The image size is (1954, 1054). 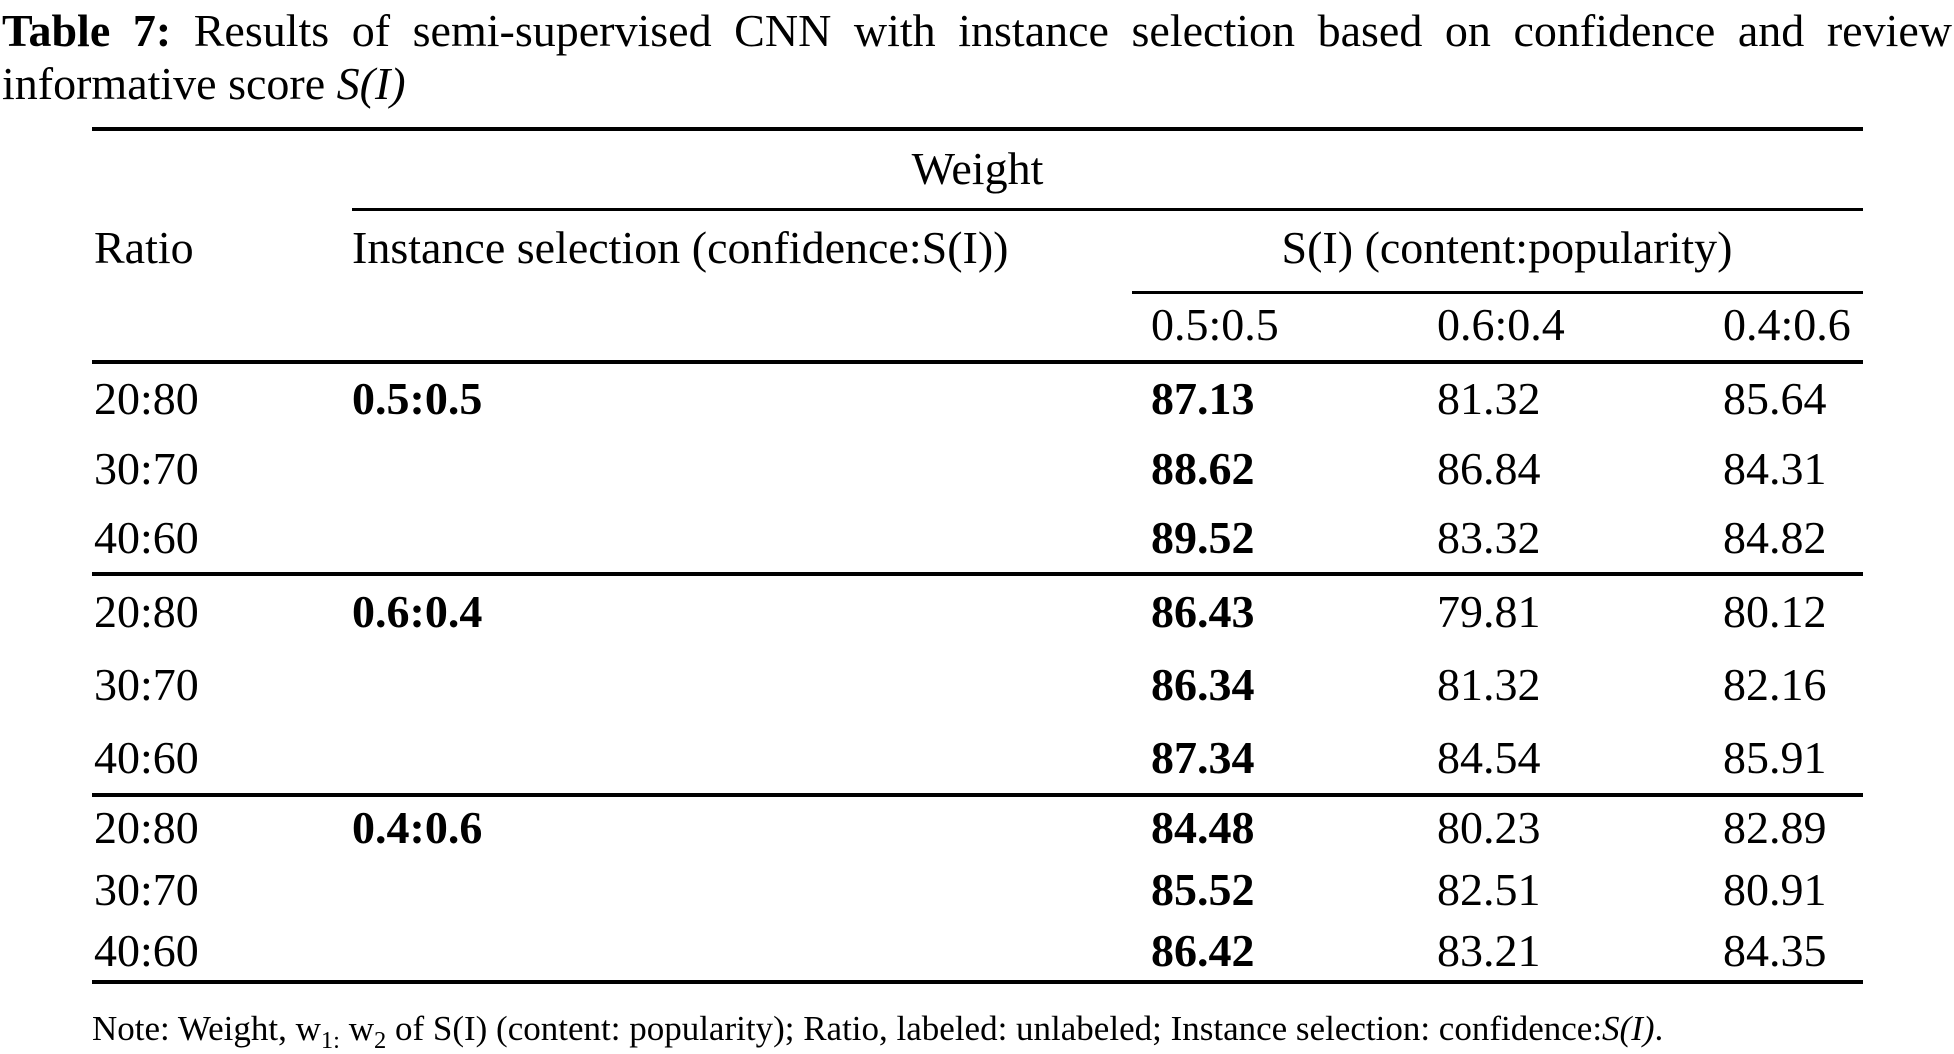 I want to click on value-cell: 84.54, so click(x=1580, y=759).